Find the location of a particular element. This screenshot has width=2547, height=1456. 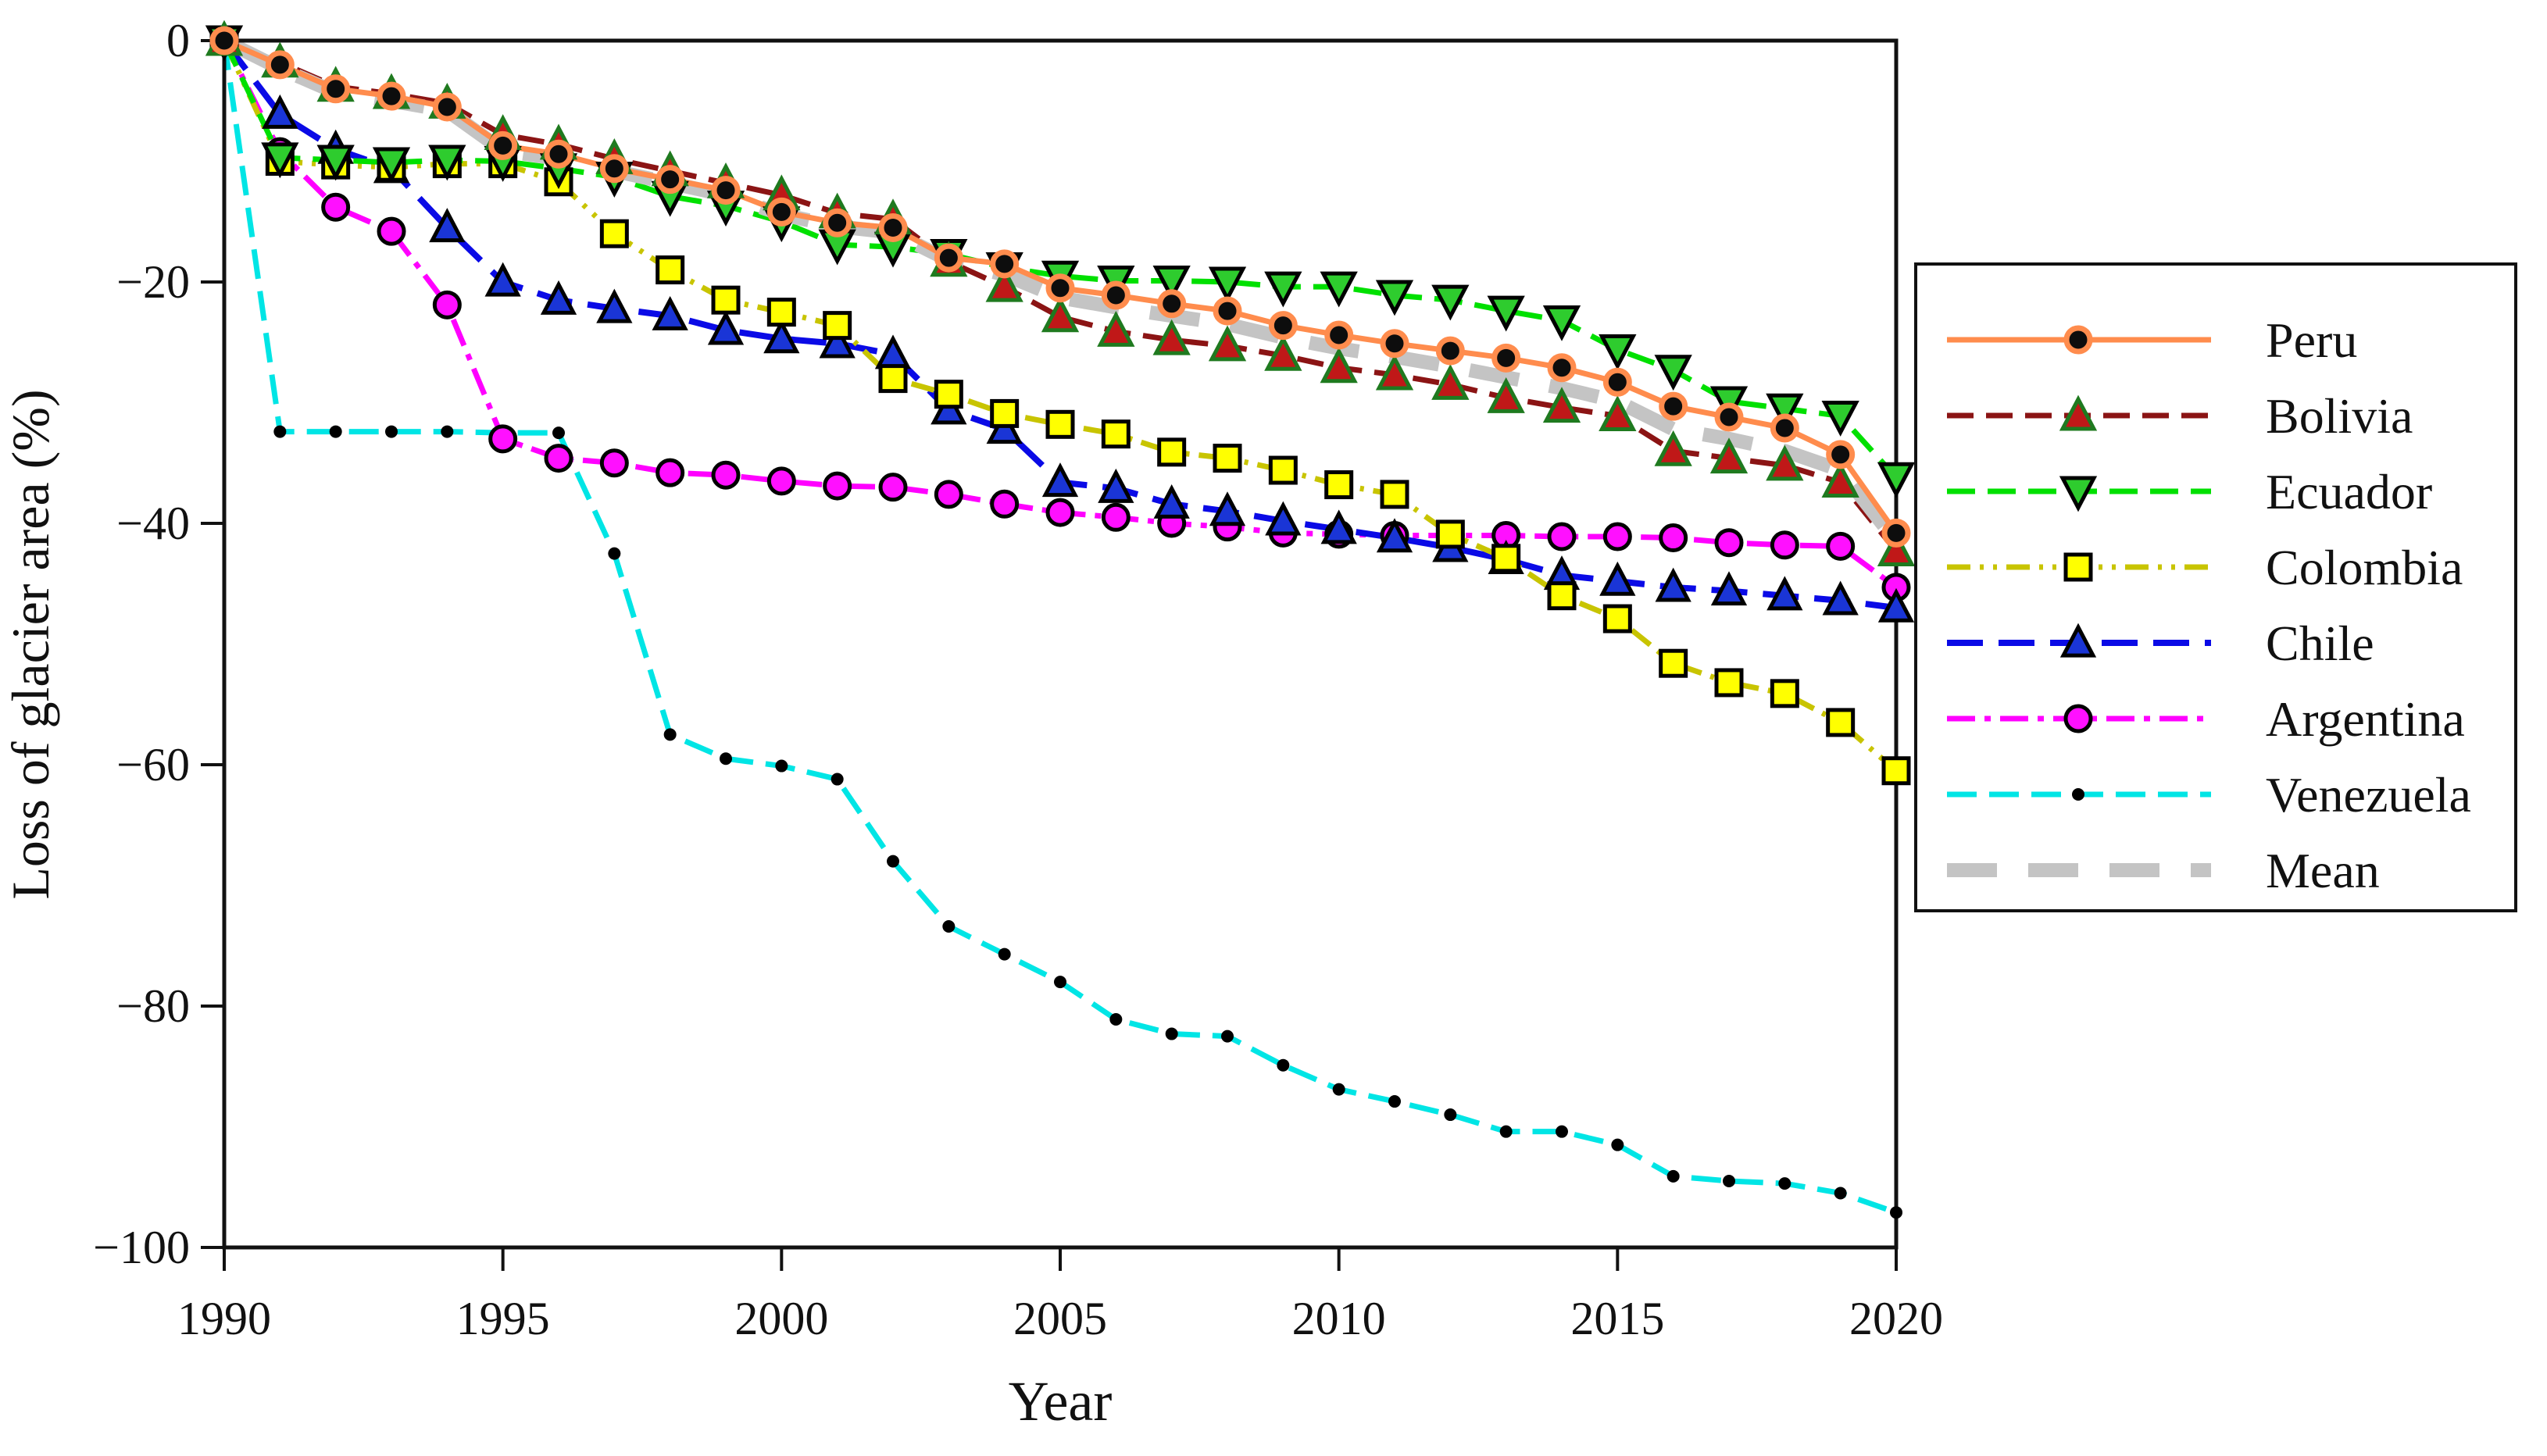

legend-label-bolivia: Bolivia is located at coordinates (2339, 416).